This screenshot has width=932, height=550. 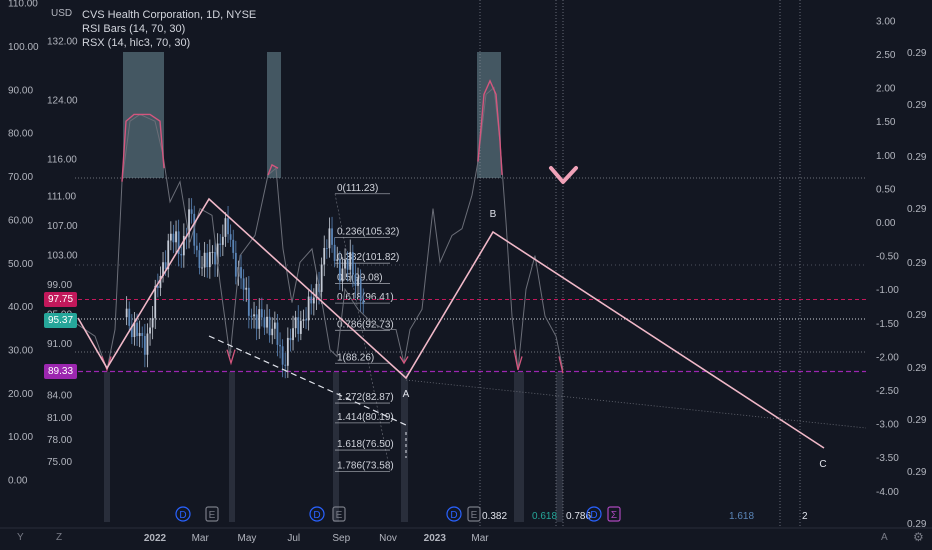 I want to click on right-axis-tick: 2.00, so click(x=886, y=89).